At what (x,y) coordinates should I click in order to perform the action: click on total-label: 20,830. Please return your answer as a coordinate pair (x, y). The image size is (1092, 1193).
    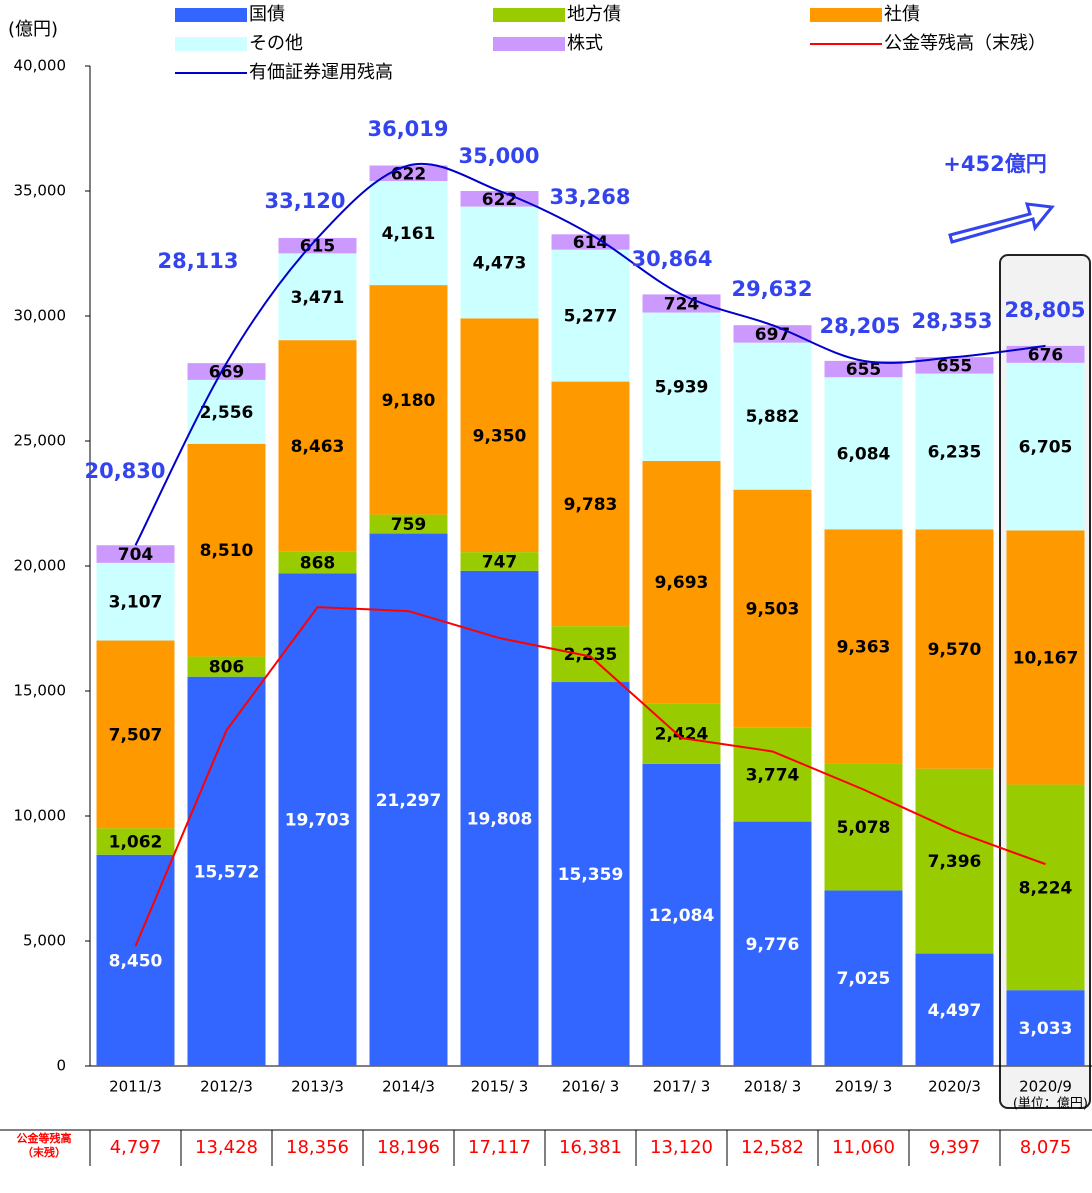
    Looking at the image, I should click on (124, 471).